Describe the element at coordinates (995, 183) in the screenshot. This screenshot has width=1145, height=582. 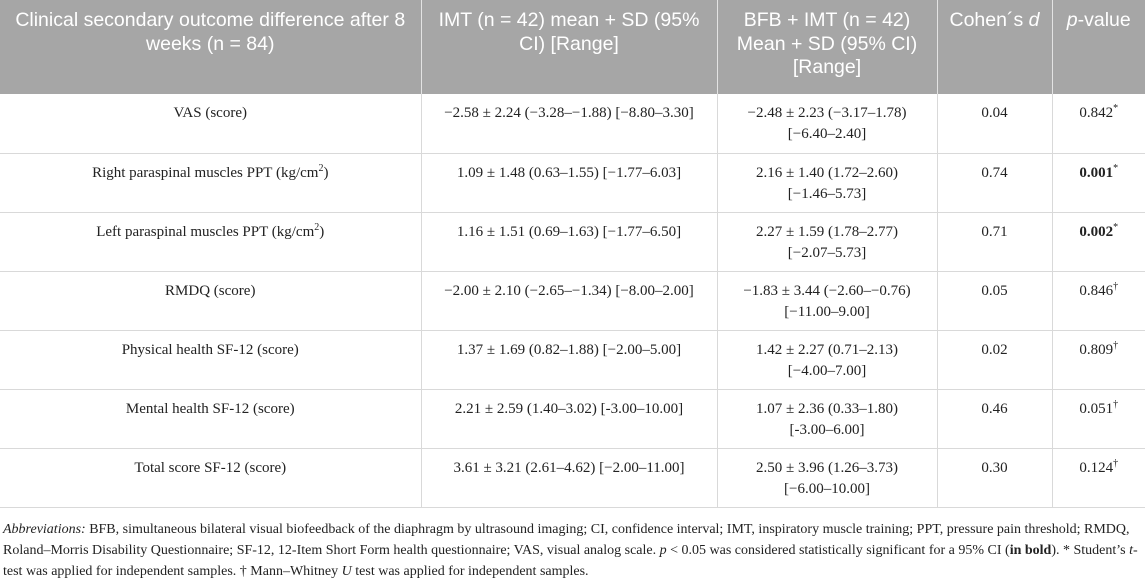
I see `cohens-d-cell: 0.74` at that location.